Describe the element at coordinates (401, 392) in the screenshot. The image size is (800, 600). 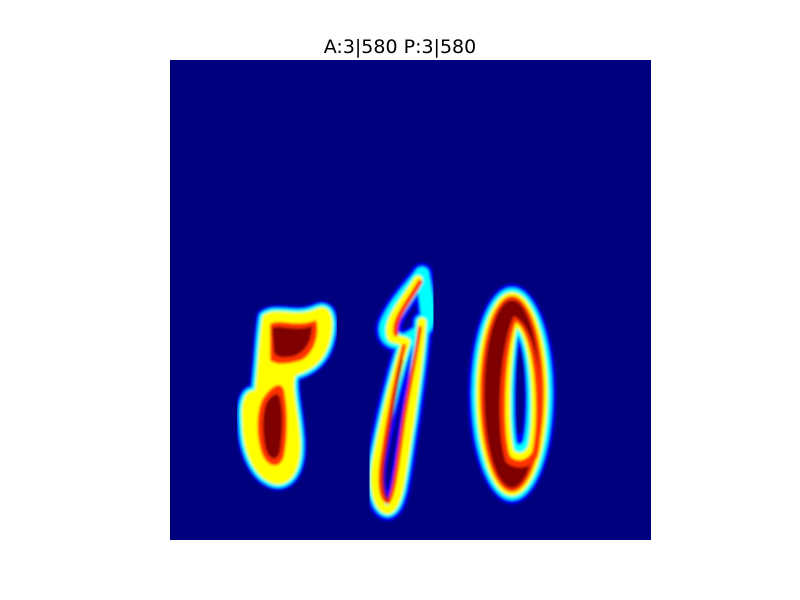
I see `digit-eight-blob` at that location.